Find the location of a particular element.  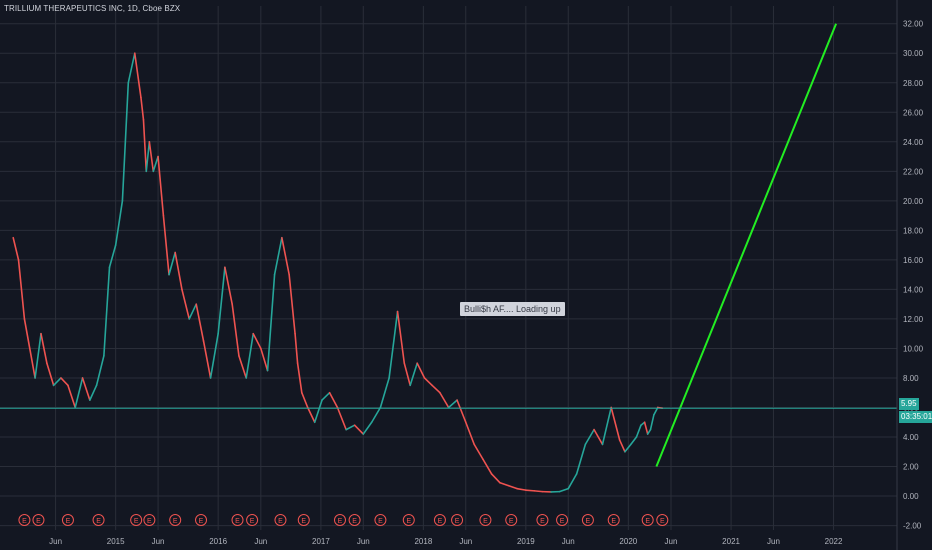

y-tick-label: 30.00 is located at coordinates (913, 53).